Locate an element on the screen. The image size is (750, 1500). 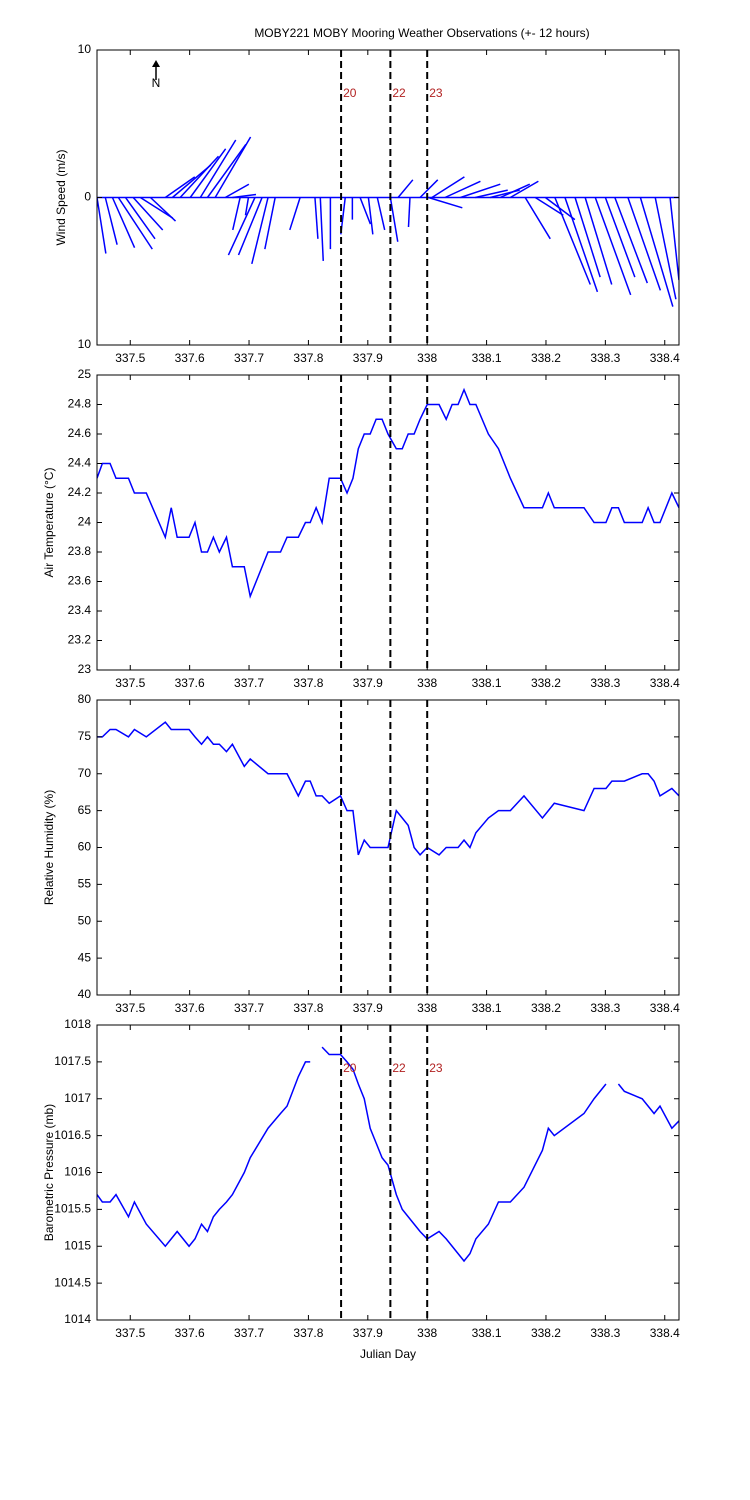
y-tick-label: 1015 is located at coordinates (77, 1245).